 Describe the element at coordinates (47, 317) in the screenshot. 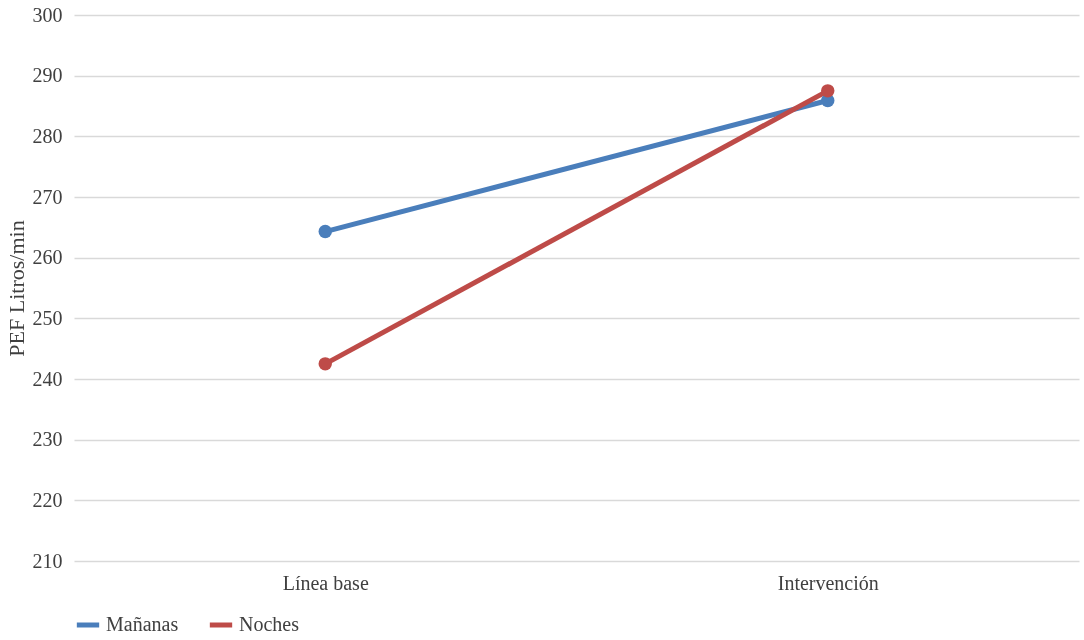

I see `y-tick-label: 250` at that location.